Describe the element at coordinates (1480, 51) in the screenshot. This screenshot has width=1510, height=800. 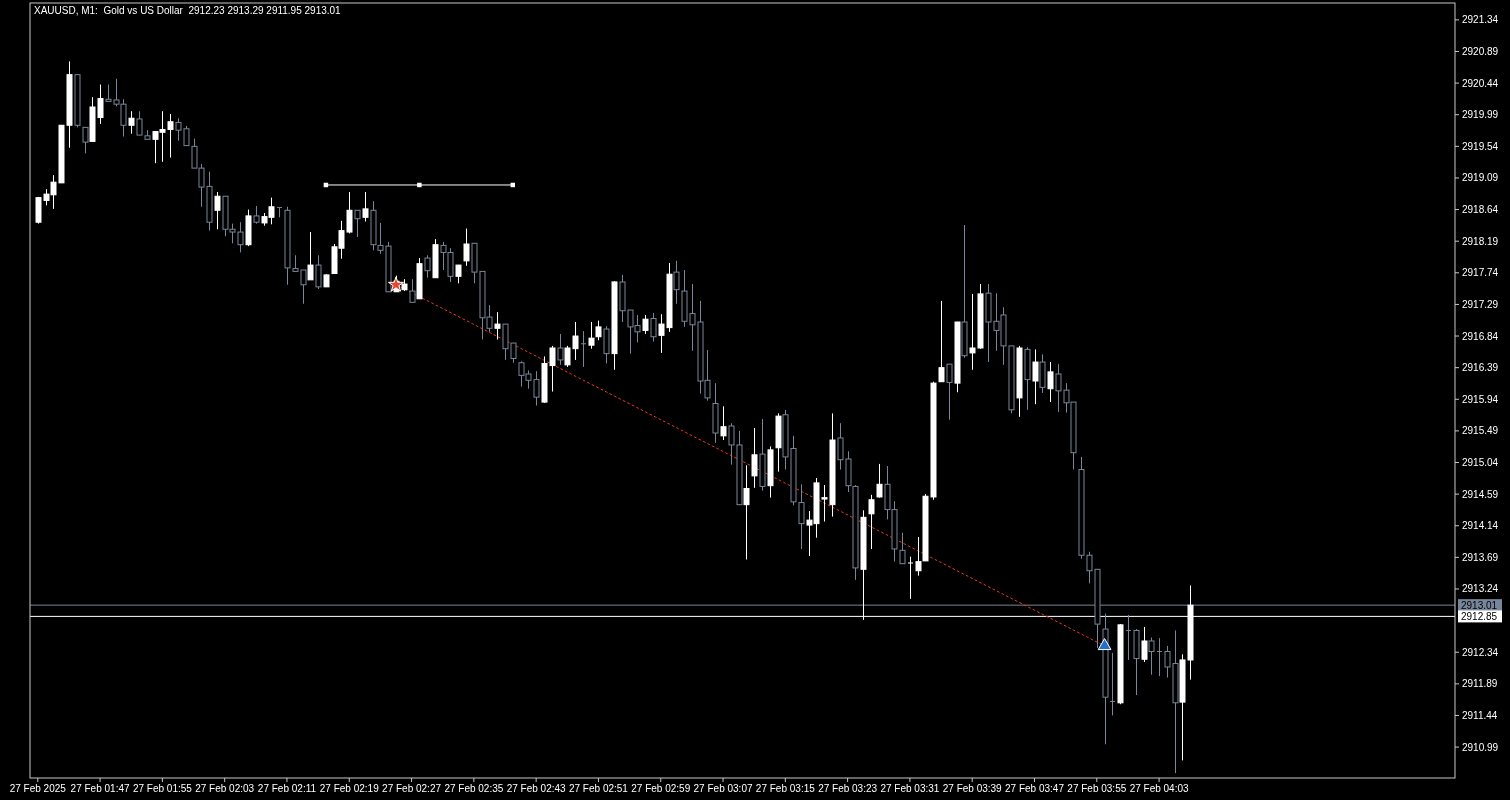
I see `y-tick-label: 2920.89` at that location.